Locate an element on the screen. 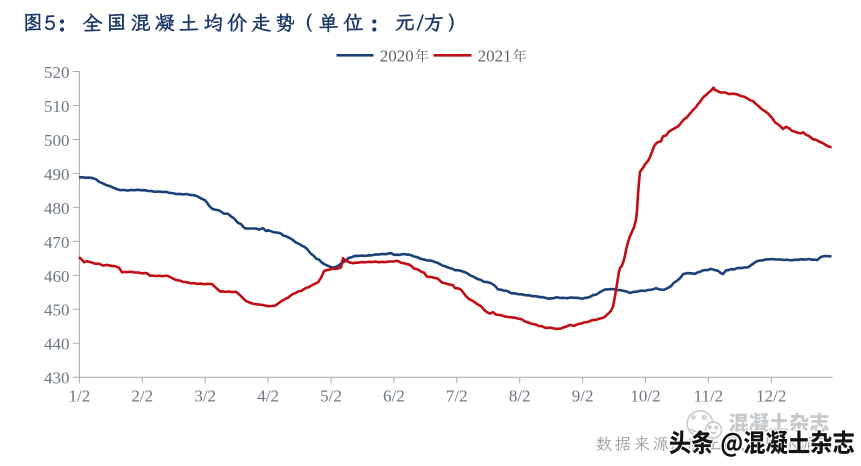 The width and height of the screenshot is (861, 466). svg-text: 440 is located at coordinates (57, 344).